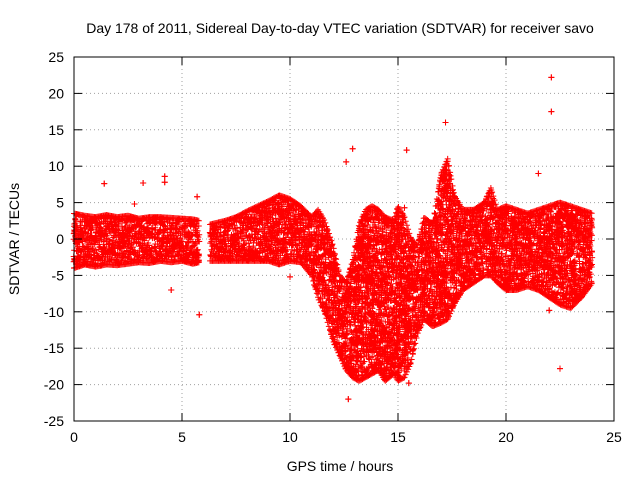 This screenshot has width=640, height=480. What do you see at coordinates (14, 239) in the screenshot?
I see `y-axis-label: SDTVAR / TECUs` at bounding box center [14, 239].